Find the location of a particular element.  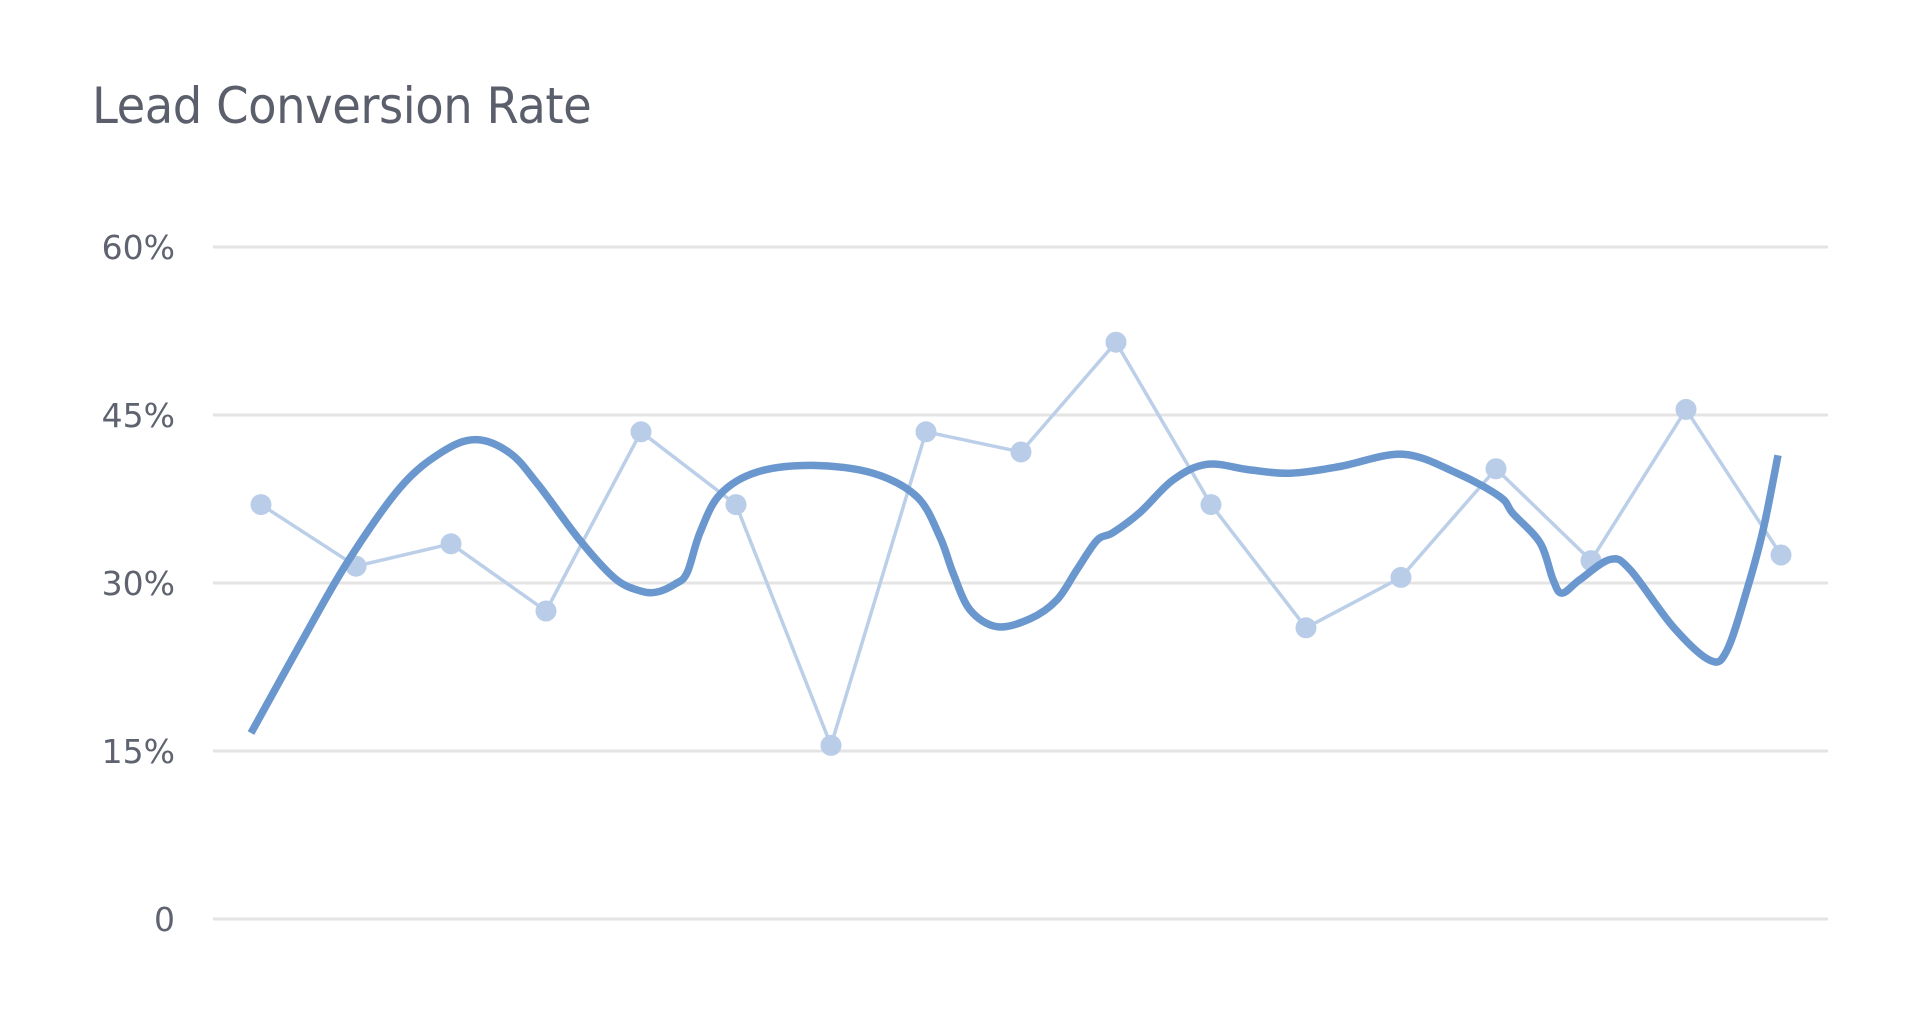

y-tick-label: 15% is located at coordinates (138, 751).